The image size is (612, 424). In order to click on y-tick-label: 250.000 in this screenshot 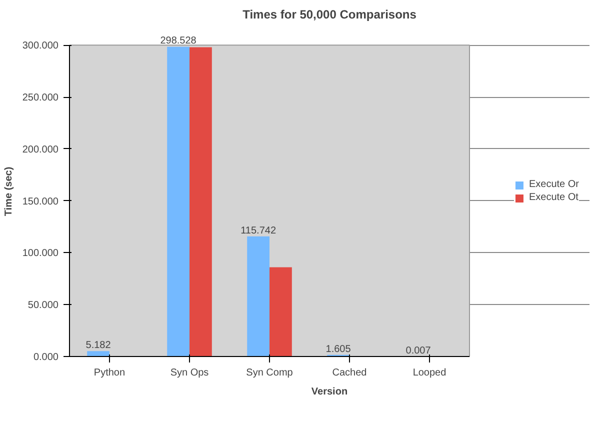, I will do `click(40, 98)`.